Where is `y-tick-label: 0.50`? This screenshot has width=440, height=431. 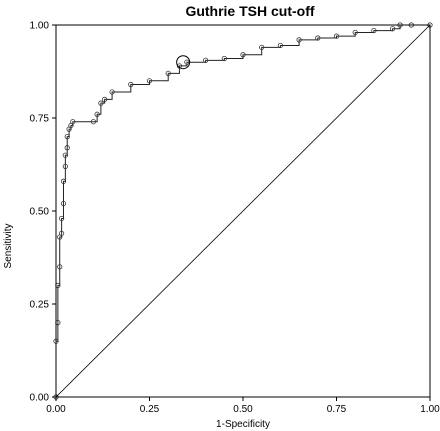 y-tick-label: 0.50 is located at coordinates (40, 212).